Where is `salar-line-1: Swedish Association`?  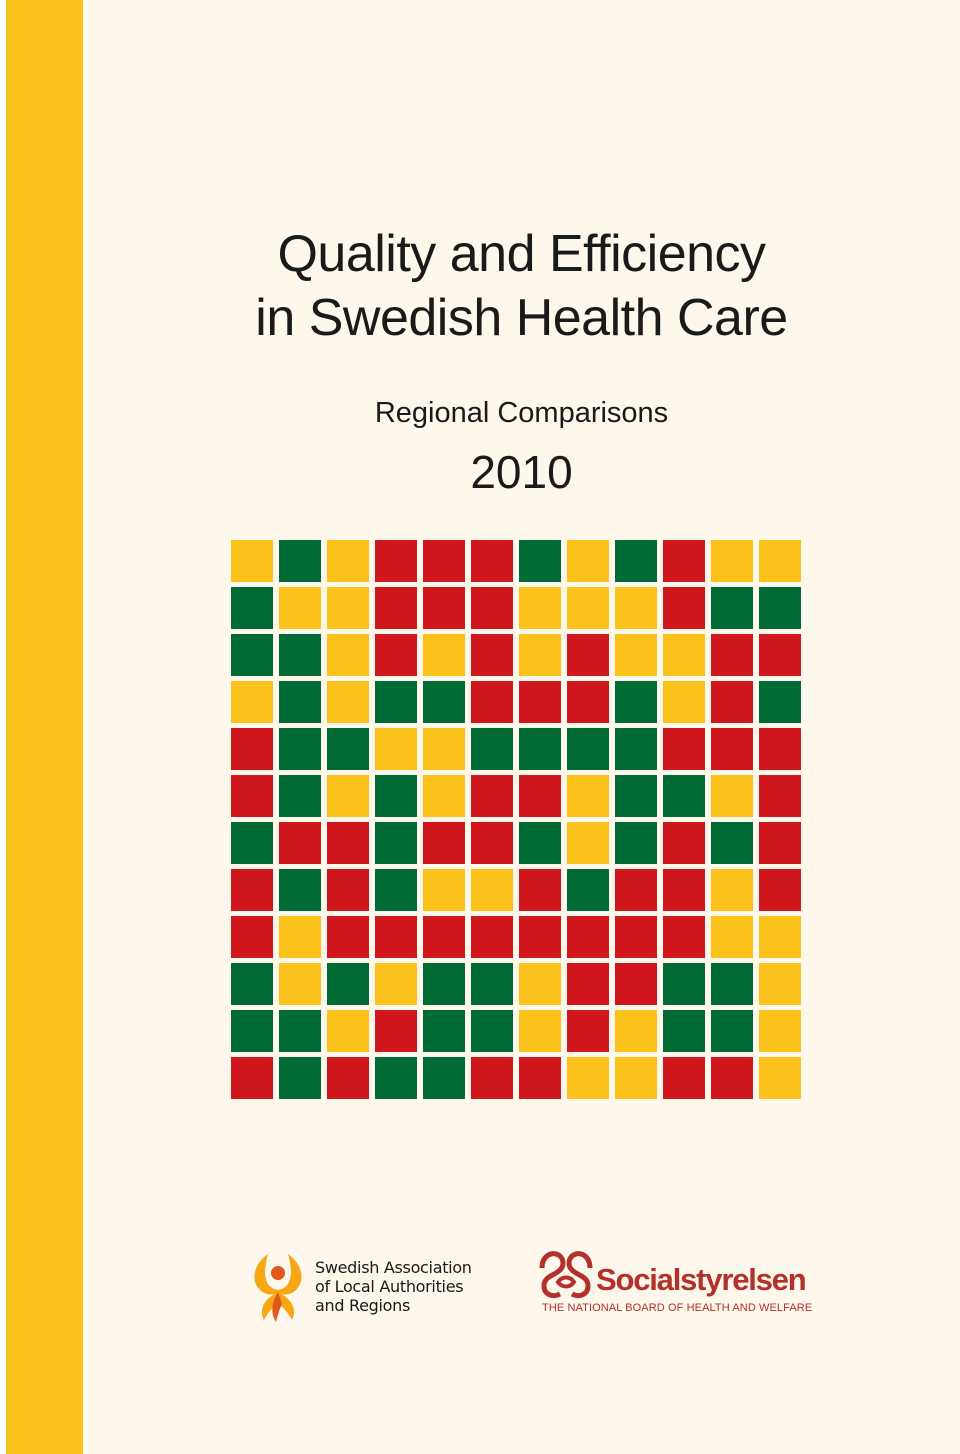 salar-line-1: Swedish Association is located at coordinates (393, 1267).